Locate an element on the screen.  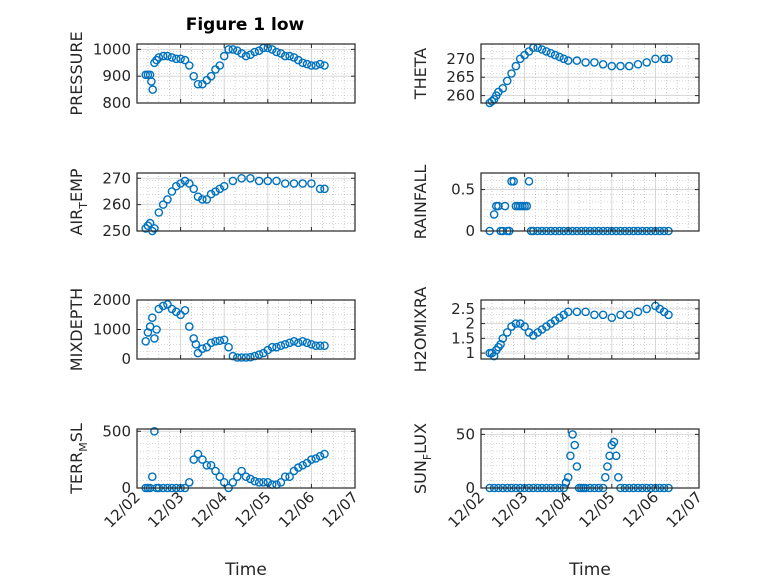
y-tick-label: 260 is located at coordinates (460, 96).